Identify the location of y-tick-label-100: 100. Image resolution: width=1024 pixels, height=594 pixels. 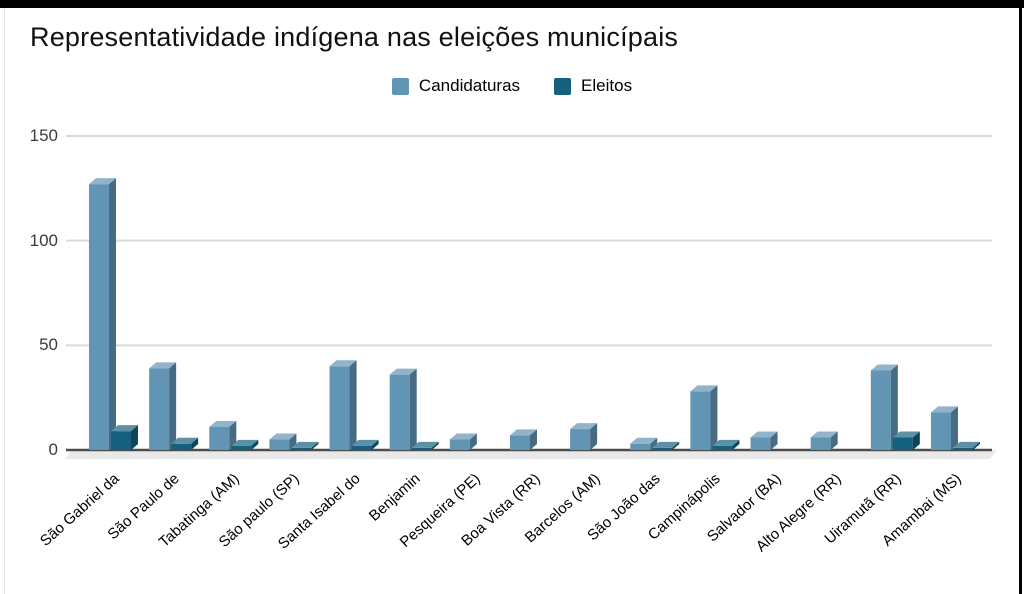
(43, 240).